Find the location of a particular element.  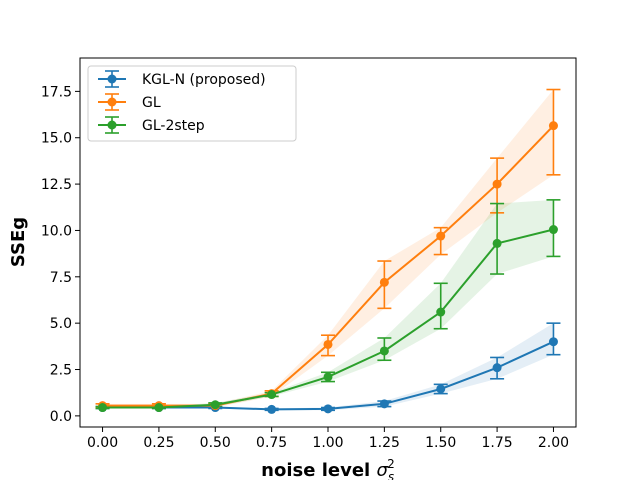

x-tick-label: 1.50 is located at coordinates (440, 443).